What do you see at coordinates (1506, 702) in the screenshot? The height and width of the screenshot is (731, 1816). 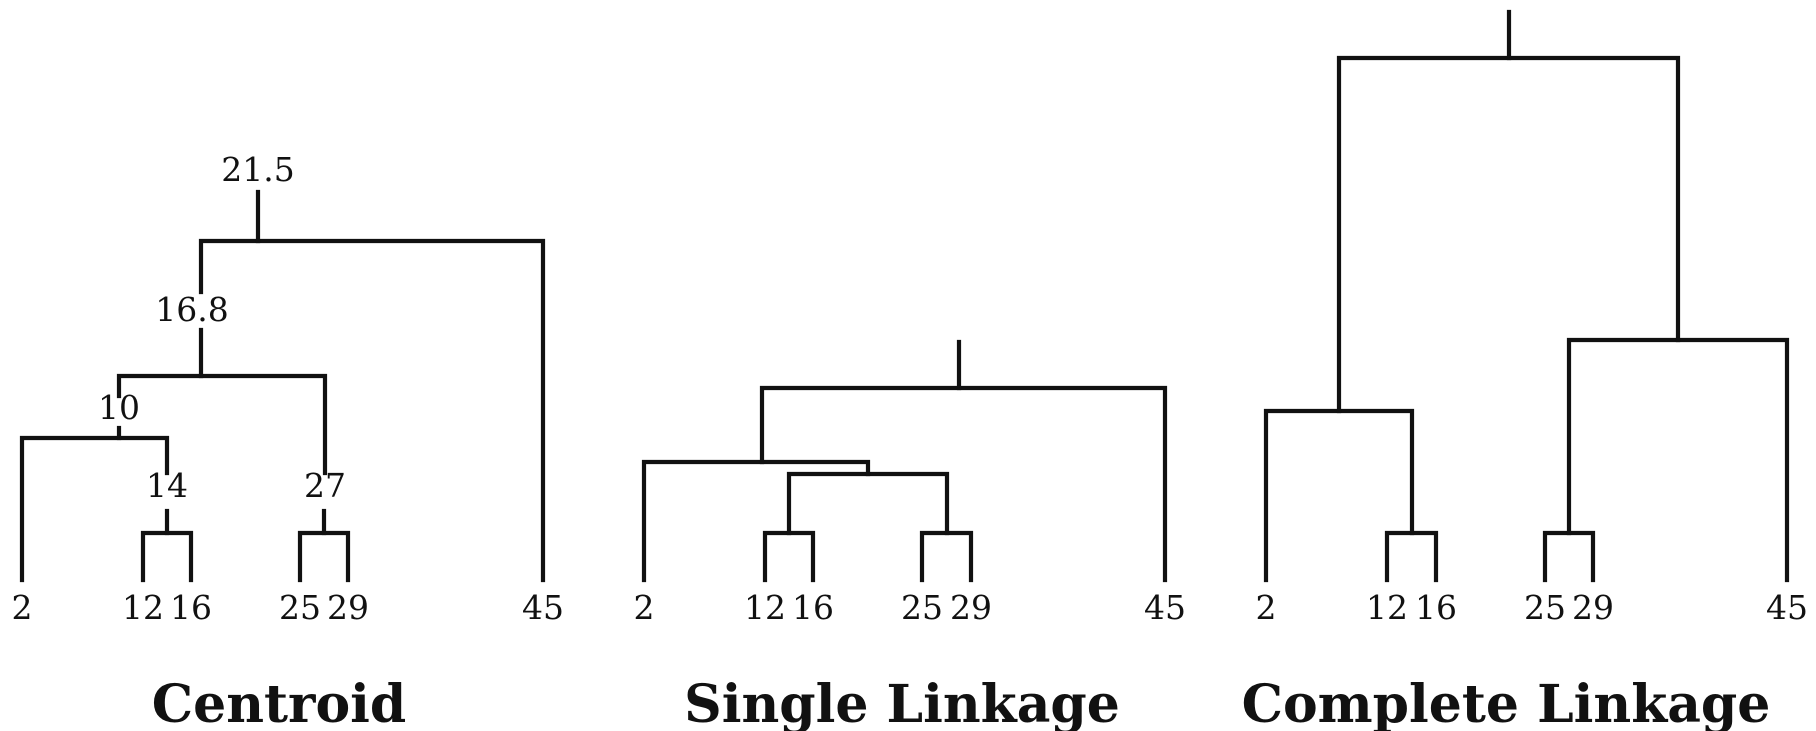 I see `complete-linkage-title: Complete Linkage` at bounding box center [1506, 702].